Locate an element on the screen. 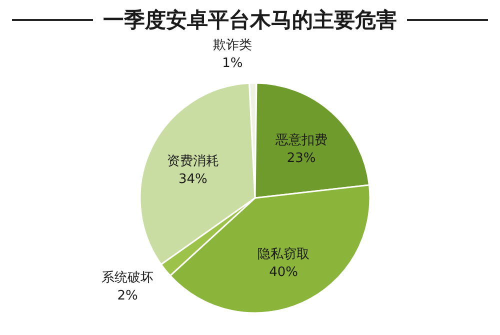 This screenshot has height=335, width=500. slice-label: 系统破坏 is located at coordinates (128, 278).